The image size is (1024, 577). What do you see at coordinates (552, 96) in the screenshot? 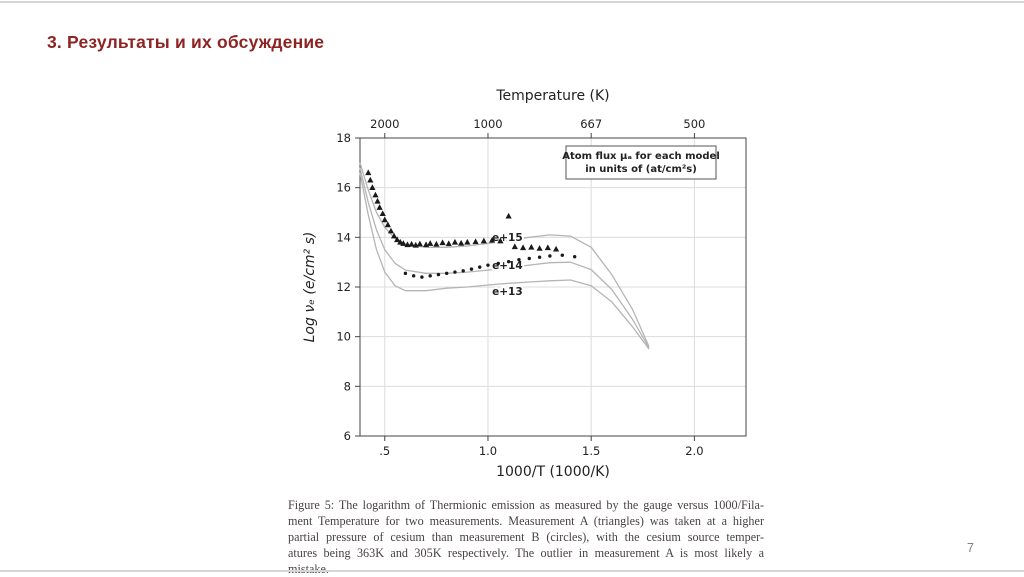
I see `top-axis-title: Temperature (K)` at bounding box center [552, 96].